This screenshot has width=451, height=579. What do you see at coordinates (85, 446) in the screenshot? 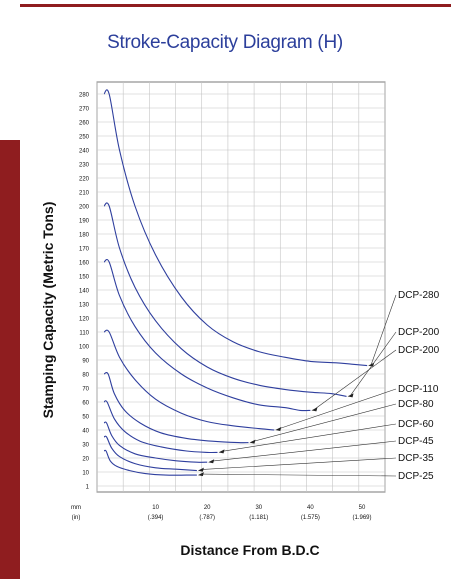
I see `y-tick-label: 30` at bounding box center [85, 446].